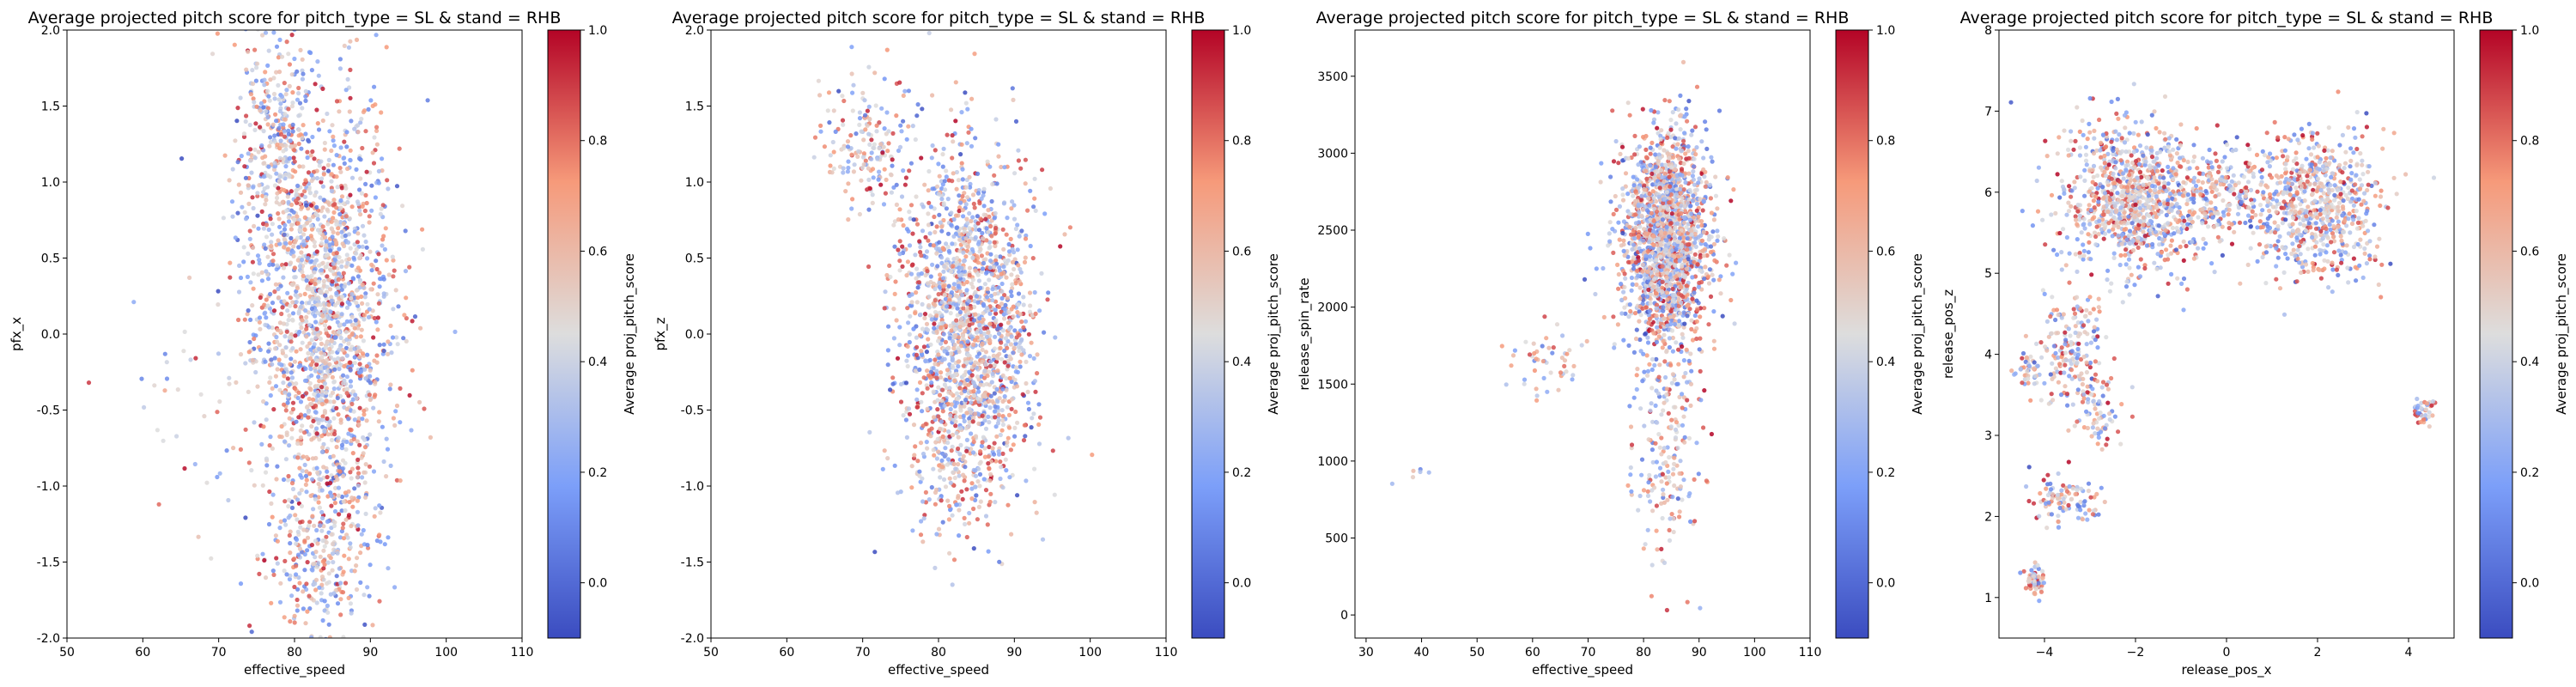 This screenshot has width=2576, height=687. What do you see at coordinates (50, 335) in the screenshot?
I see `y-tick-label: 0.0` at bounding box center [50, 335].